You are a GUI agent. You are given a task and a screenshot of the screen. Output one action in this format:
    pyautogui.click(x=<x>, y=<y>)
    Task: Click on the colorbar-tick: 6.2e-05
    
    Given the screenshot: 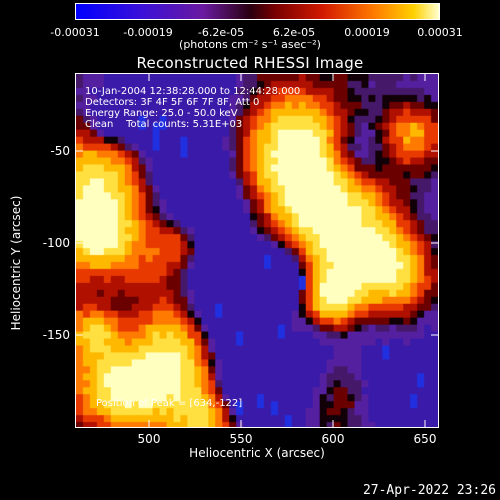 What is the action you would take?
    pyautogui.click(x=294, y=32)
    